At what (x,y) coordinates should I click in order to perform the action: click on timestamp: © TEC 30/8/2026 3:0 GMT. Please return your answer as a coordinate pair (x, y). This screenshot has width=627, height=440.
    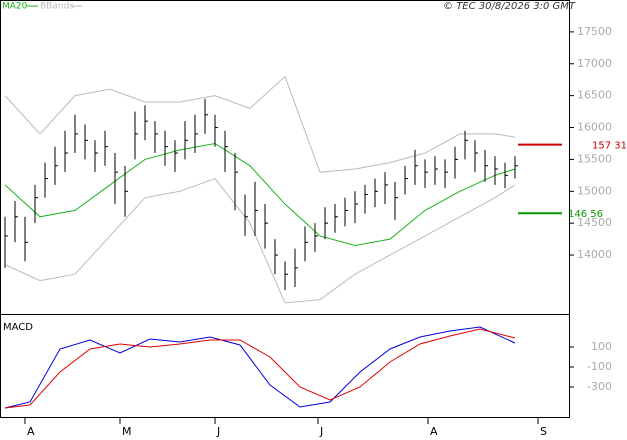
    Looking at the image, I should click on (509, 6).